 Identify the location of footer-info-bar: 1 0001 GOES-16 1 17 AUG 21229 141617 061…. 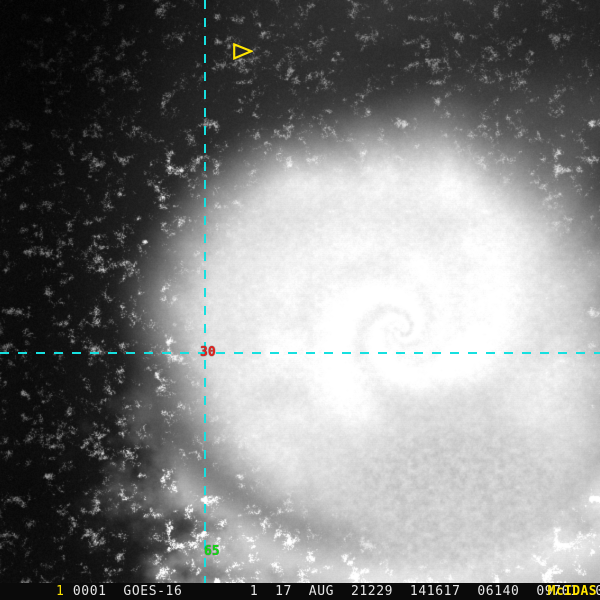
(300, 591).